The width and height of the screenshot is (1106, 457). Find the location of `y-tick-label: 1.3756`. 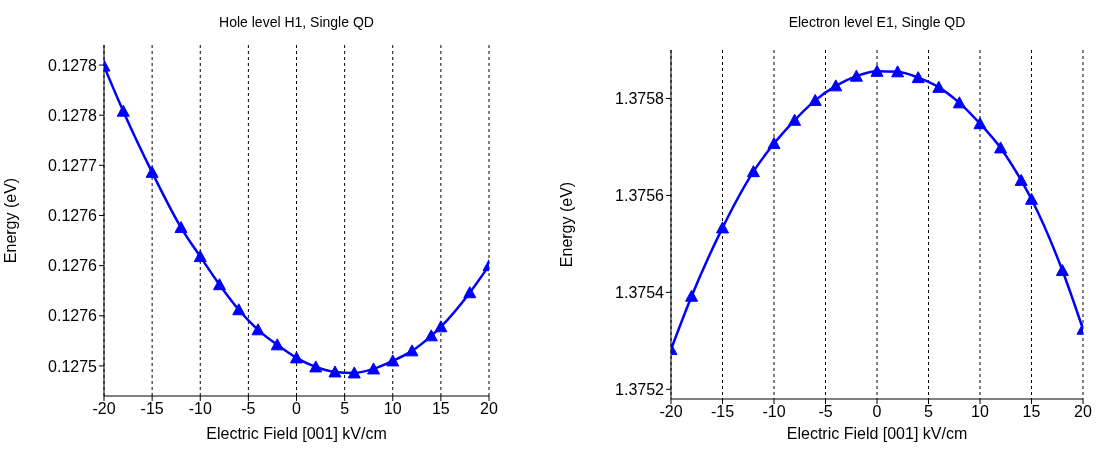

y-tick-label: 1.3756 is located at coordinates (640, 196).